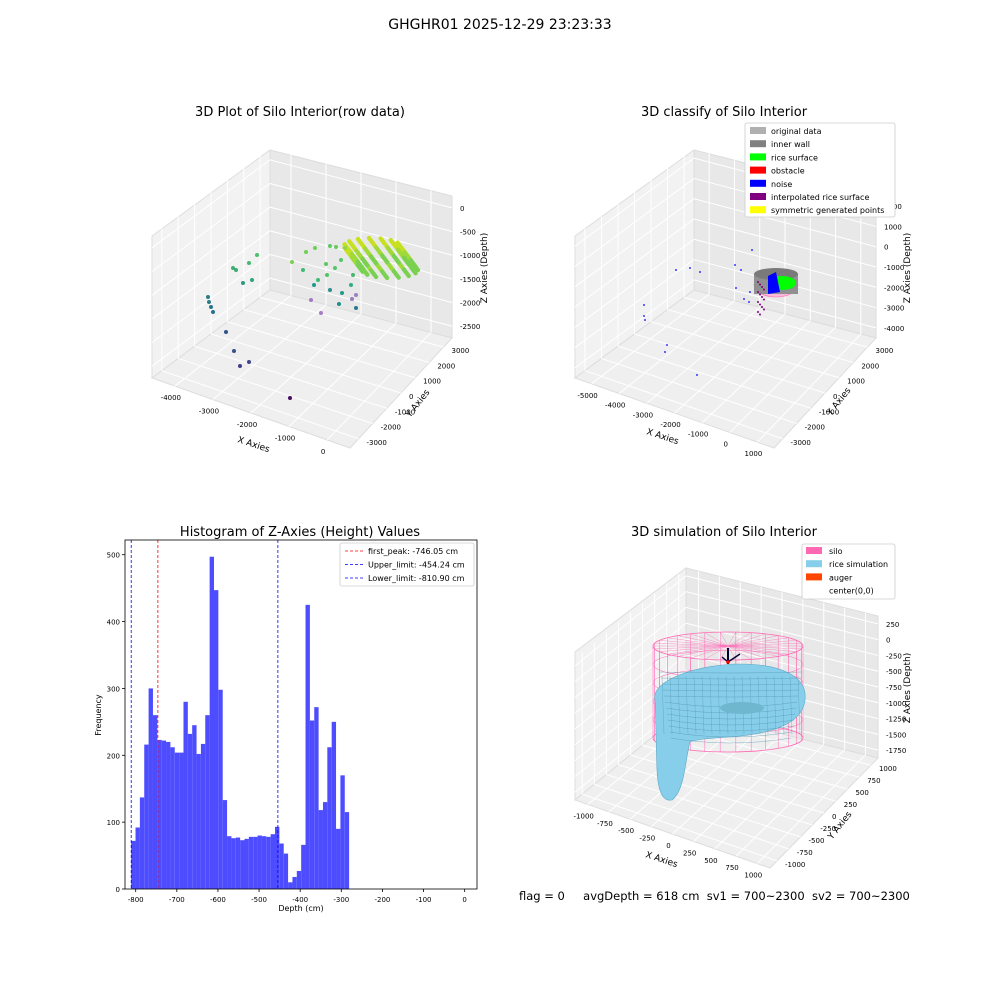  What do you see at coordinates (710, 861) in the screenshot?
I see `simulation-3d-xtick: 500` at bounding box center [710, 861].